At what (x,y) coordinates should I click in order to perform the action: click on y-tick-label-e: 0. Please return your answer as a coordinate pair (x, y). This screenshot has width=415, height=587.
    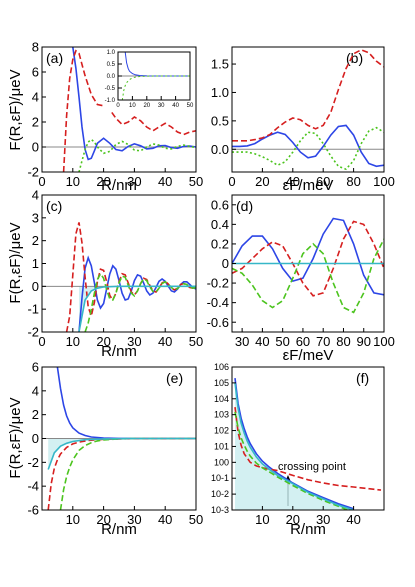
    Looking at the image, I should click on (35, 438).